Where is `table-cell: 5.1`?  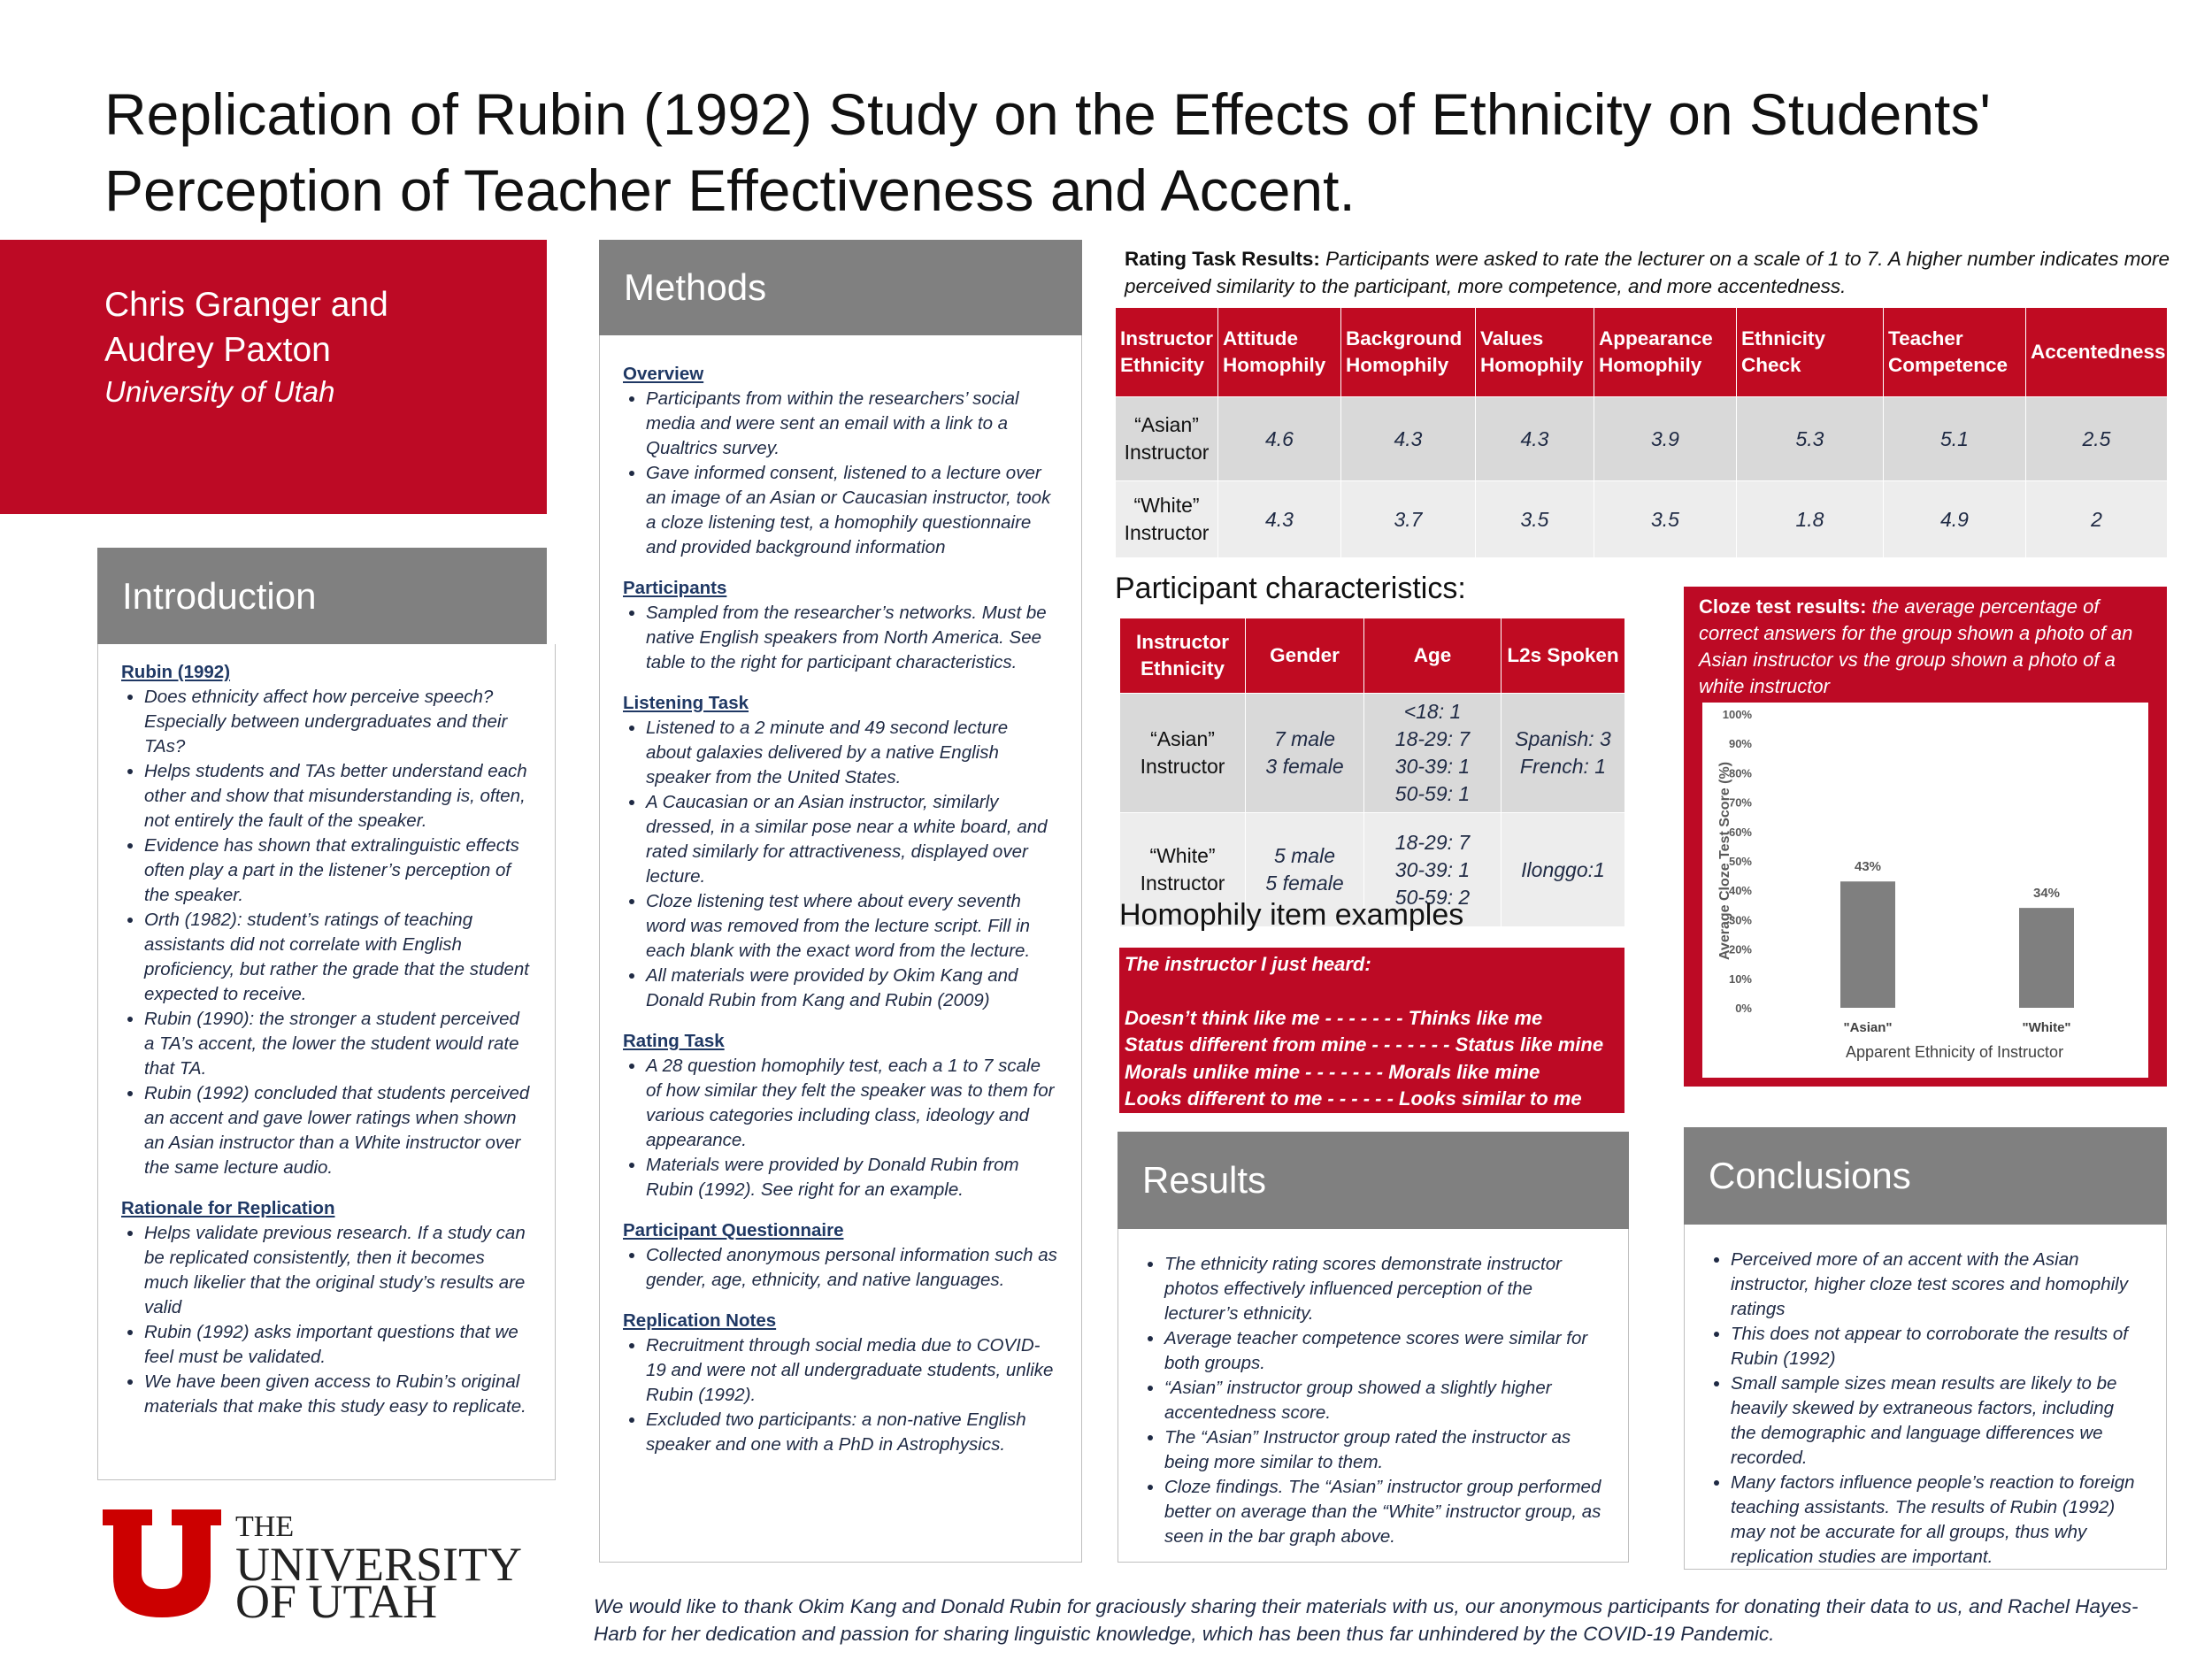 table-cell: 5.1 is located at coordinates (1954, 439).